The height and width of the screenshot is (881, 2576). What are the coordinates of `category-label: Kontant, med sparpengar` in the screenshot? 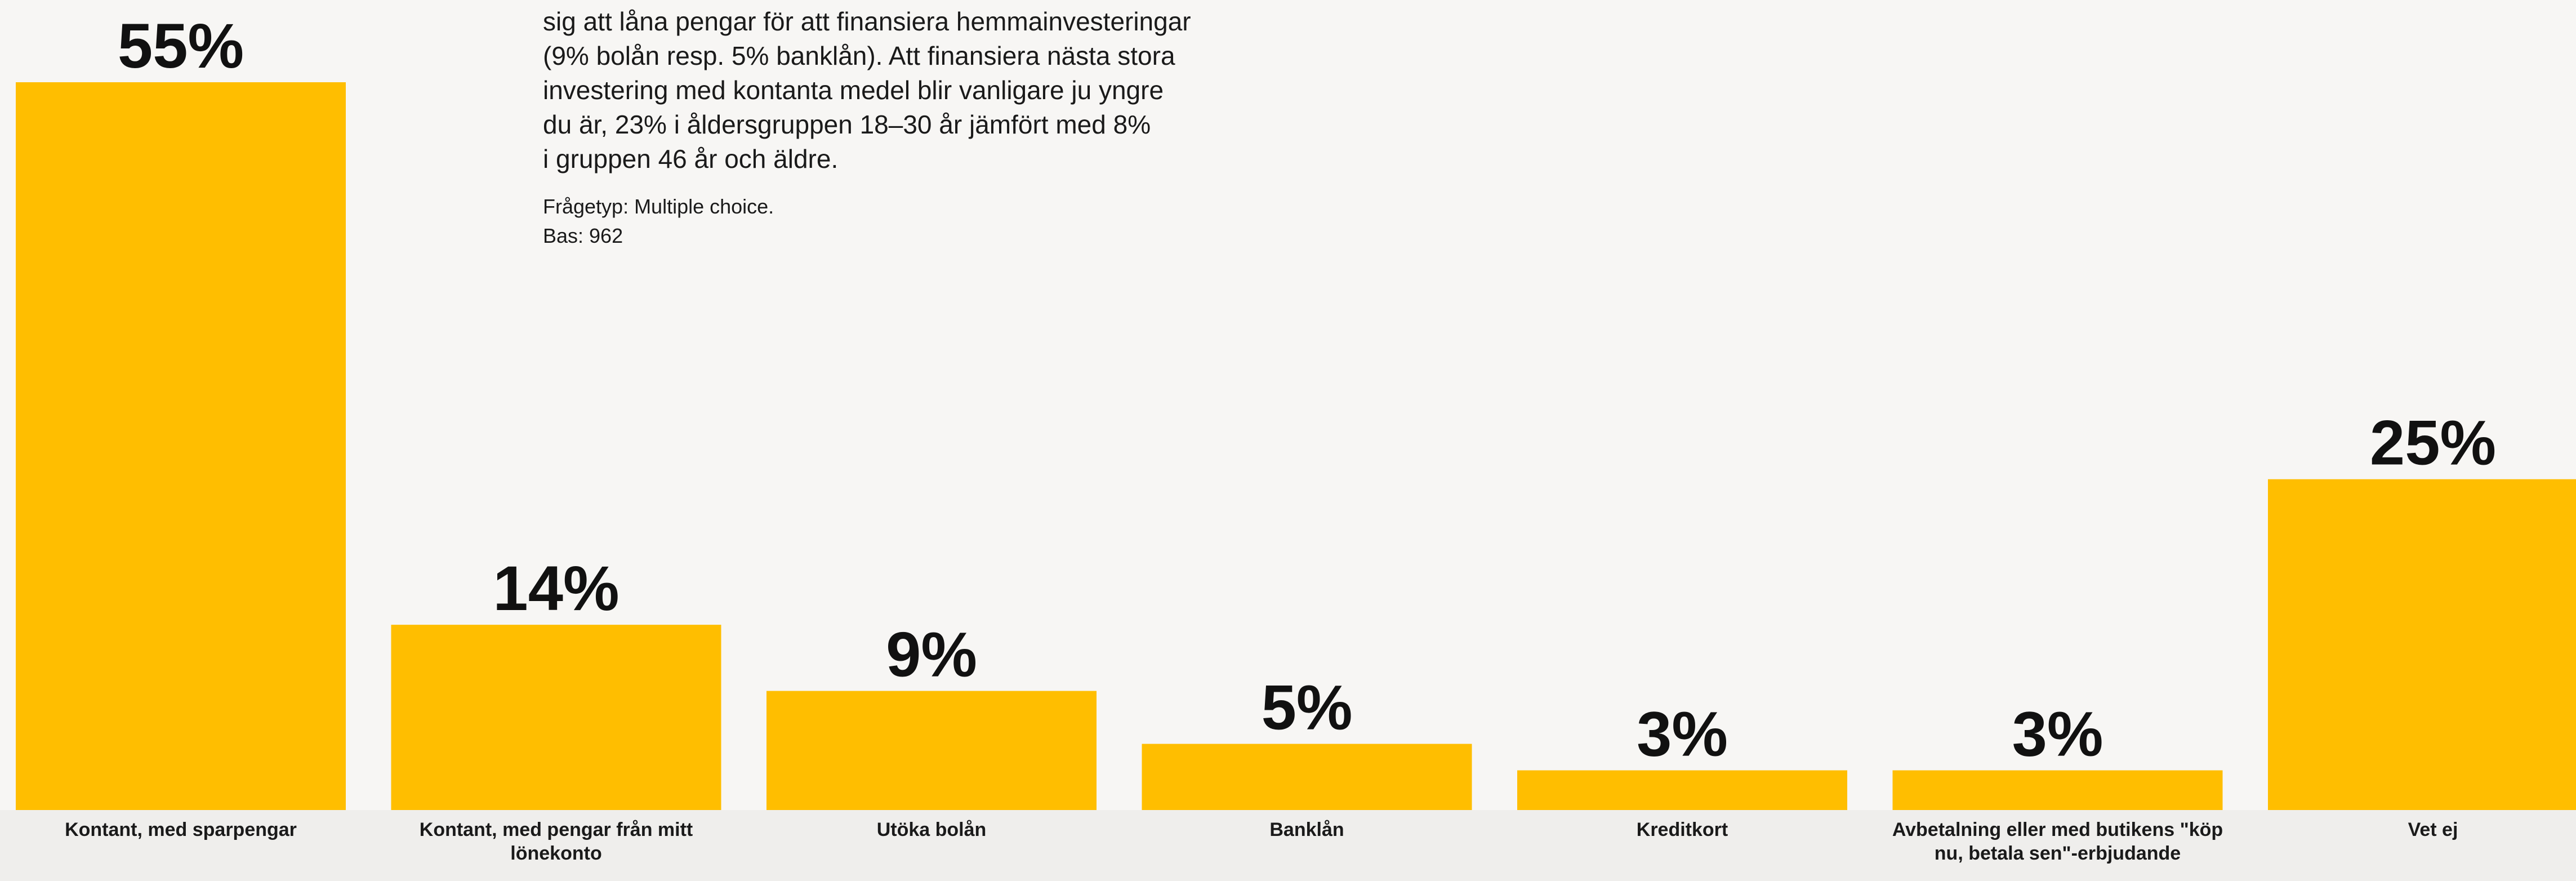 It's located at (181, 830).